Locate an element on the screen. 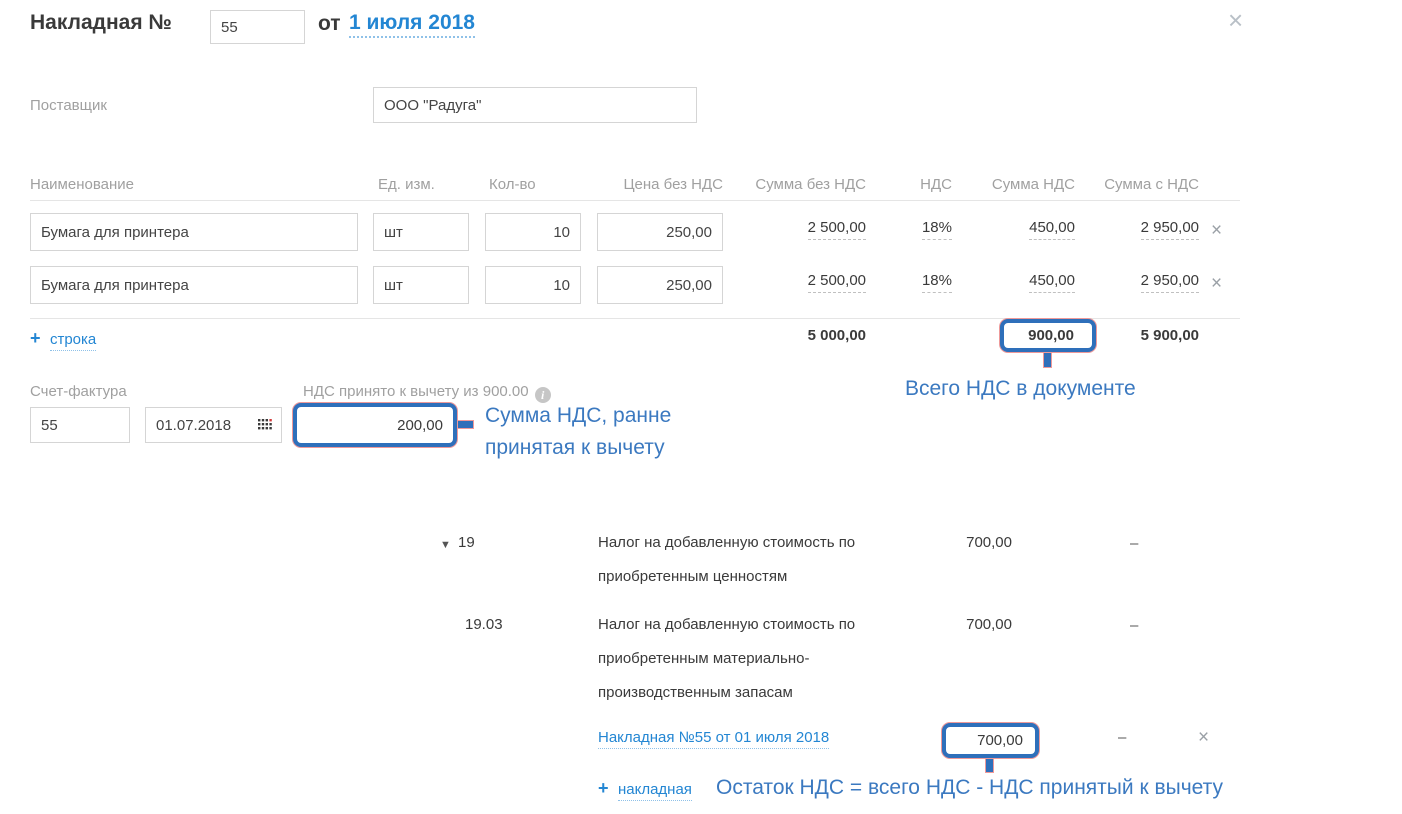 This screenshot has width=1402, height=814. document-dash: – is located at coordinates (1122, 737).